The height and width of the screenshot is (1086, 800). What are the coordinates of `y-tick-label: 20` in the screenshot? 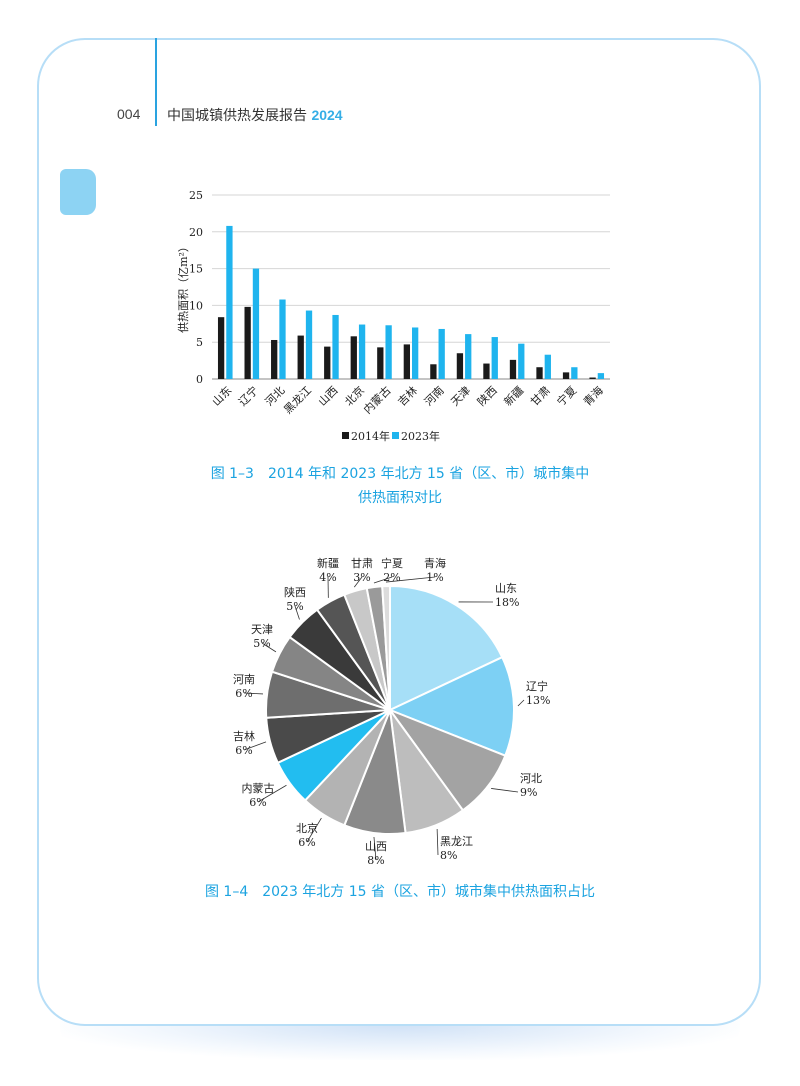 It's located at (196, 232).